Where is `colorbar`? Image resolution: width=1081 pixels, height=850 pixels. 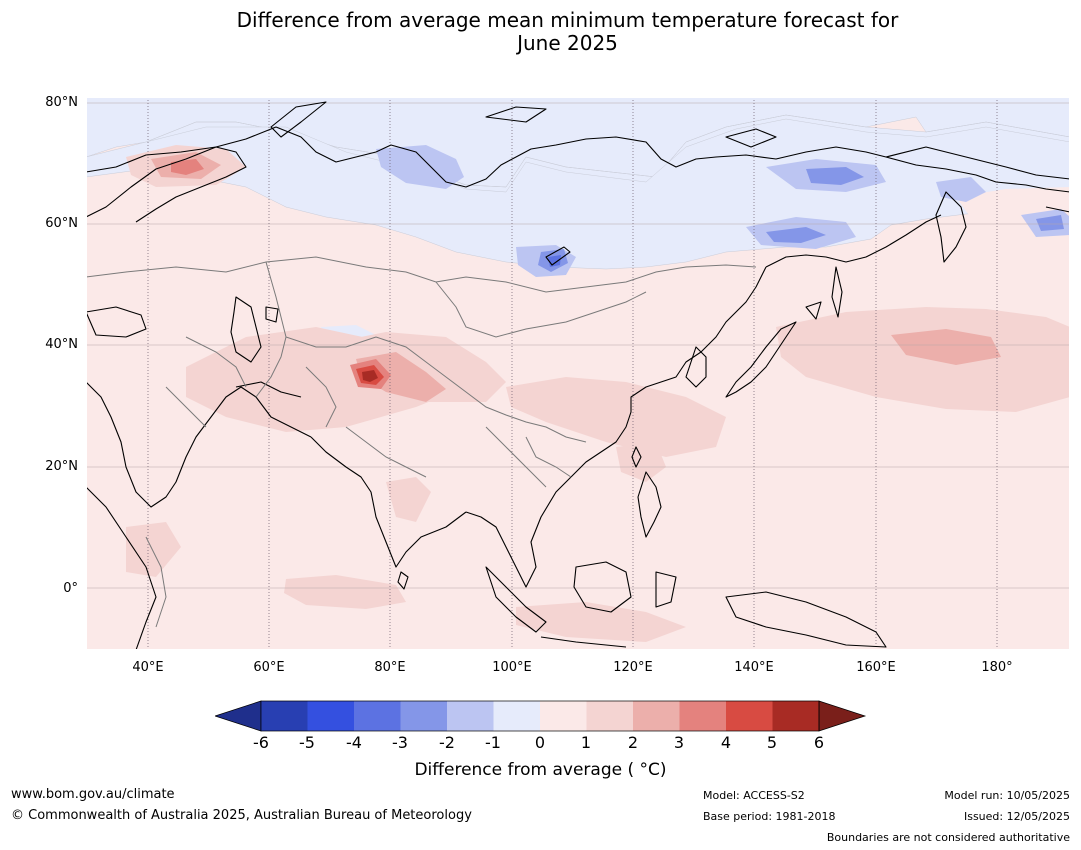
colorbar is located at coordinates (541, 716).